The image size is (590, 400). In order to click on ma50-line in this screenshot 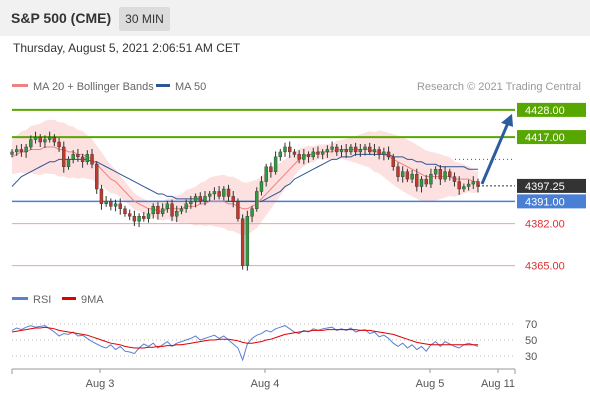, I will do `click(244, 177)`.